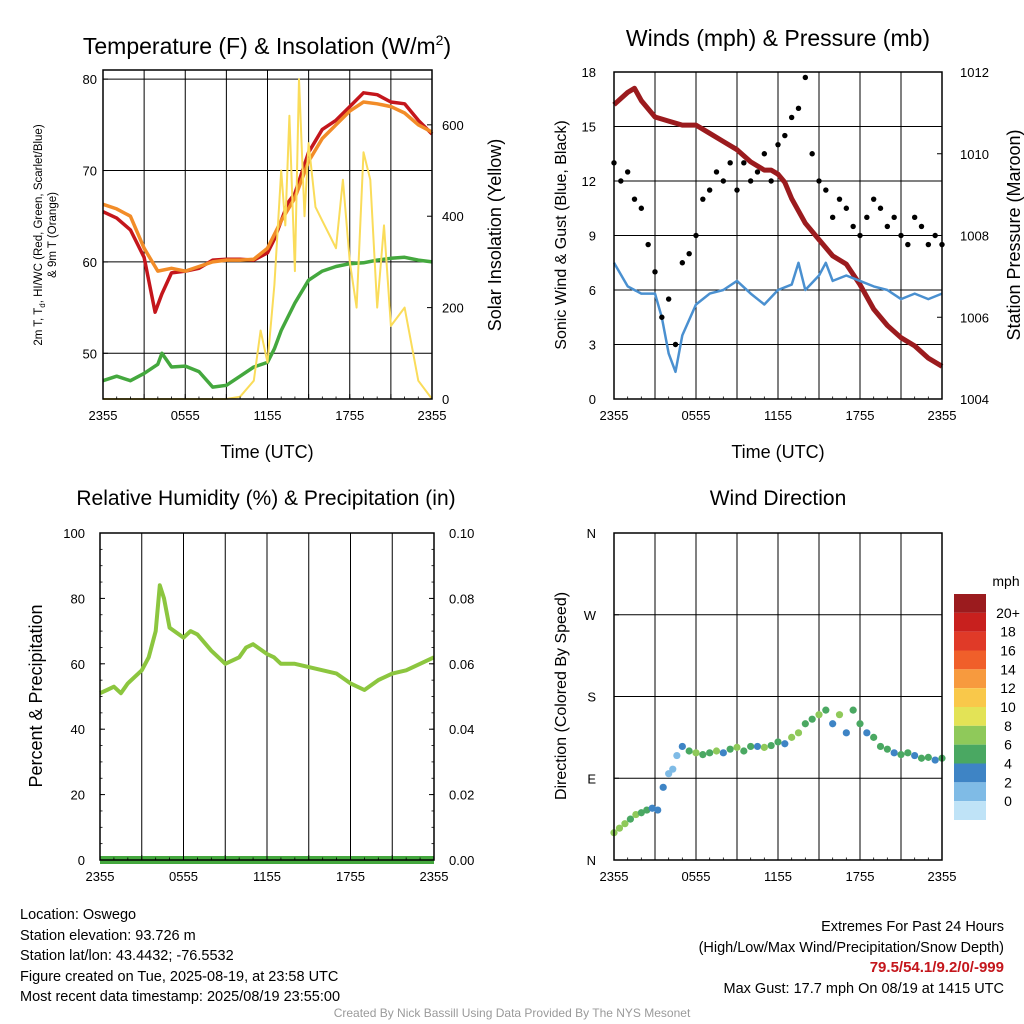 The width and height of the screenshot is (1024, 1024). I want to click on legend-label: 0, so click(1008, 801).